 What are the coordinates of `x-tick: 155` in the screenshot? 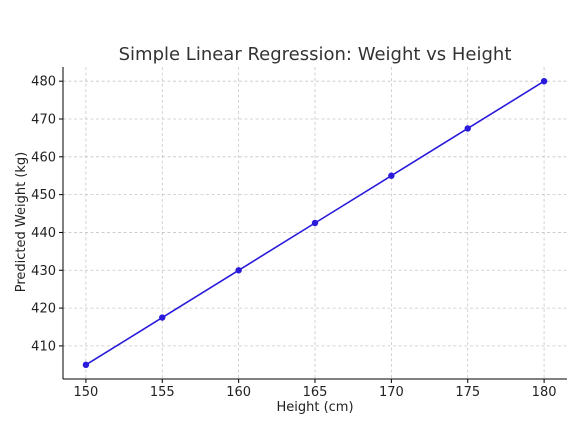 It's located at (162, 389).